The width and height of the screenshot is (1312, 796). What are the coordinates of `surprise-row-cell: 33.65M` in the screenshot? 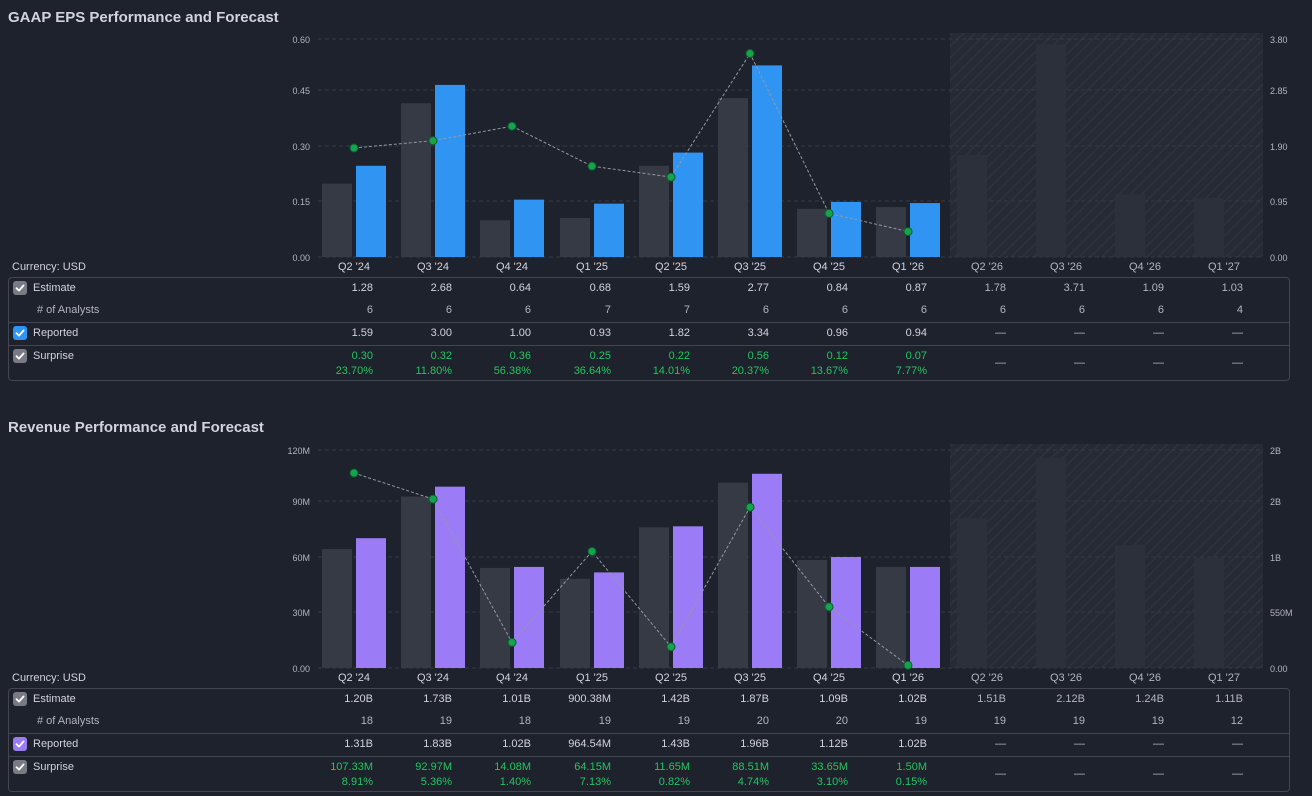 It's located at (829, 767).